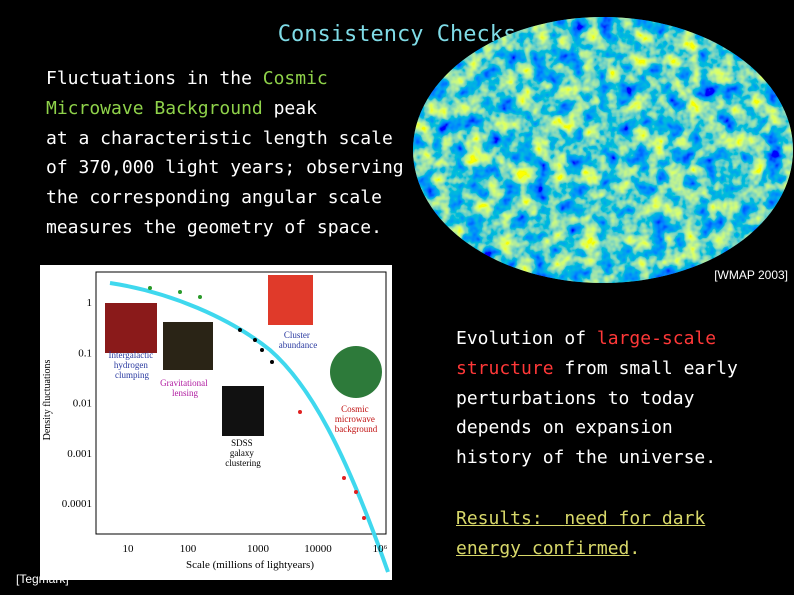 The width and height of the screenshot is (794, 595). Describe the element at coordinates (188, 549) in the screenshot. I see `x-tick-label: 100` at that location.